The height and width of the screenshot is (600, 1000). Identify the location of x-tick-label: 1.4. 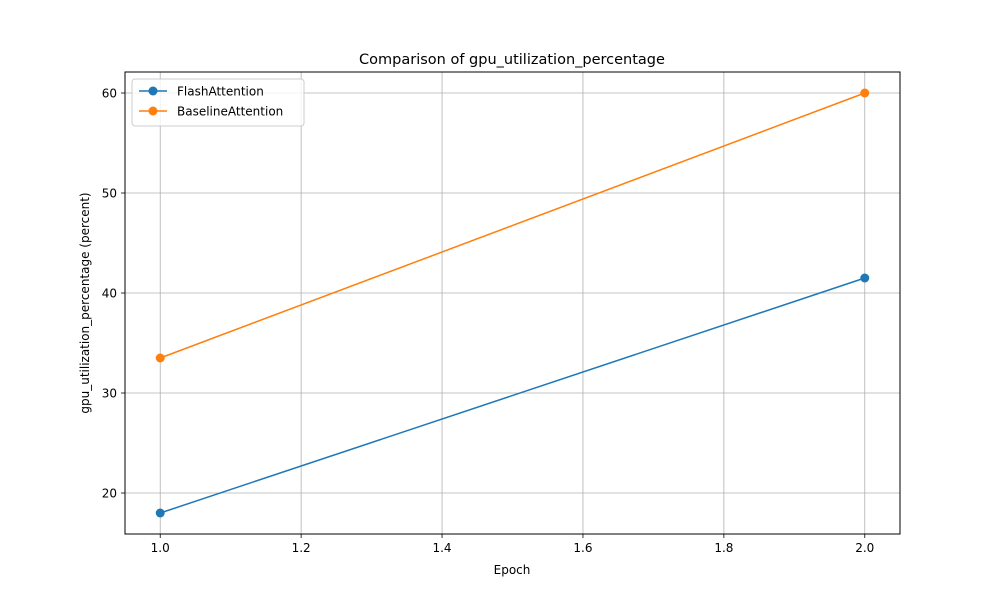
(441, 548).